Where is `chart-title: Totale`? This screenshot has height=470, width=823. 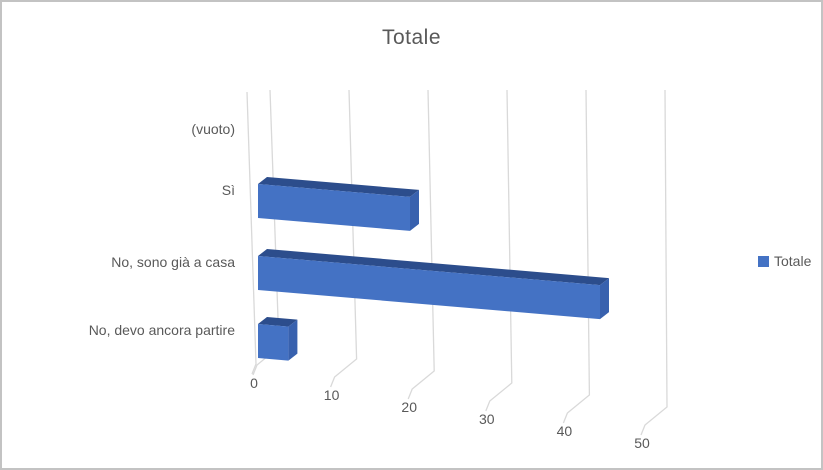
chart-title: Totale is located at coordinates (411, 37).